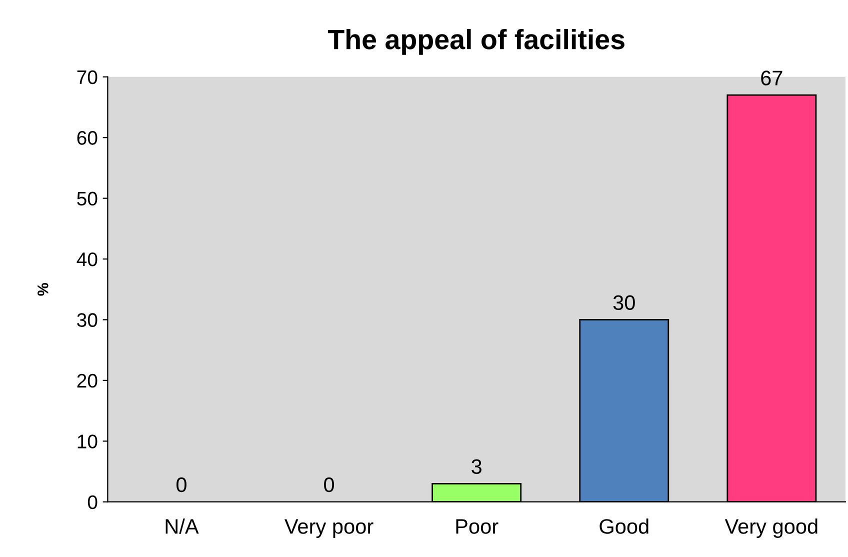 Image resolution: width=848 pixels, height=557 pixels. Describe the element at coordinates (87, 77) in the screenshot. I see `y-tick-label: 70` at that location.